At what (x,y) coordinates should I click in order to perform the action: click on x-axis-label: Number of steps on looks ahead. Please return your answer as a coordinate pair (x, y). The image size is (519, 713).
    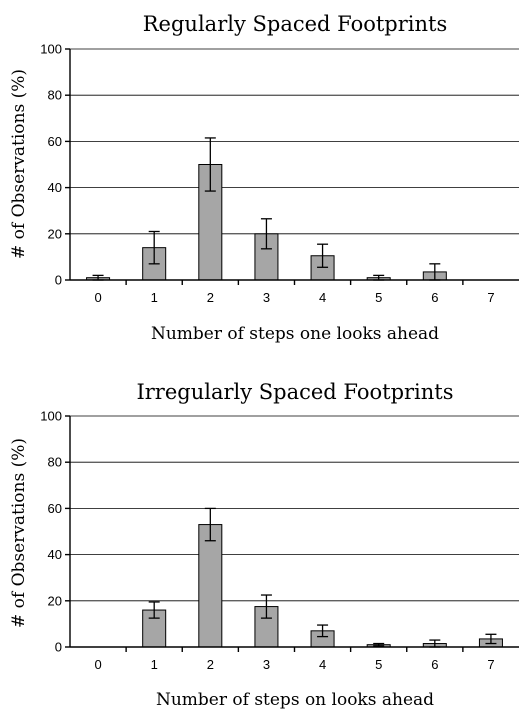
    Looking at the image, I should click on (295, 700).